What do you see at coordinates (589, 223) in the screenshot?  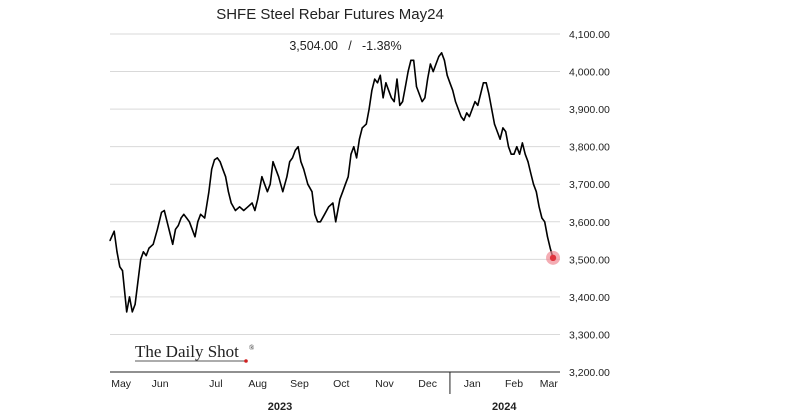 I see `y-tick-label: 3,600.00` at bounding box center [589, 223].